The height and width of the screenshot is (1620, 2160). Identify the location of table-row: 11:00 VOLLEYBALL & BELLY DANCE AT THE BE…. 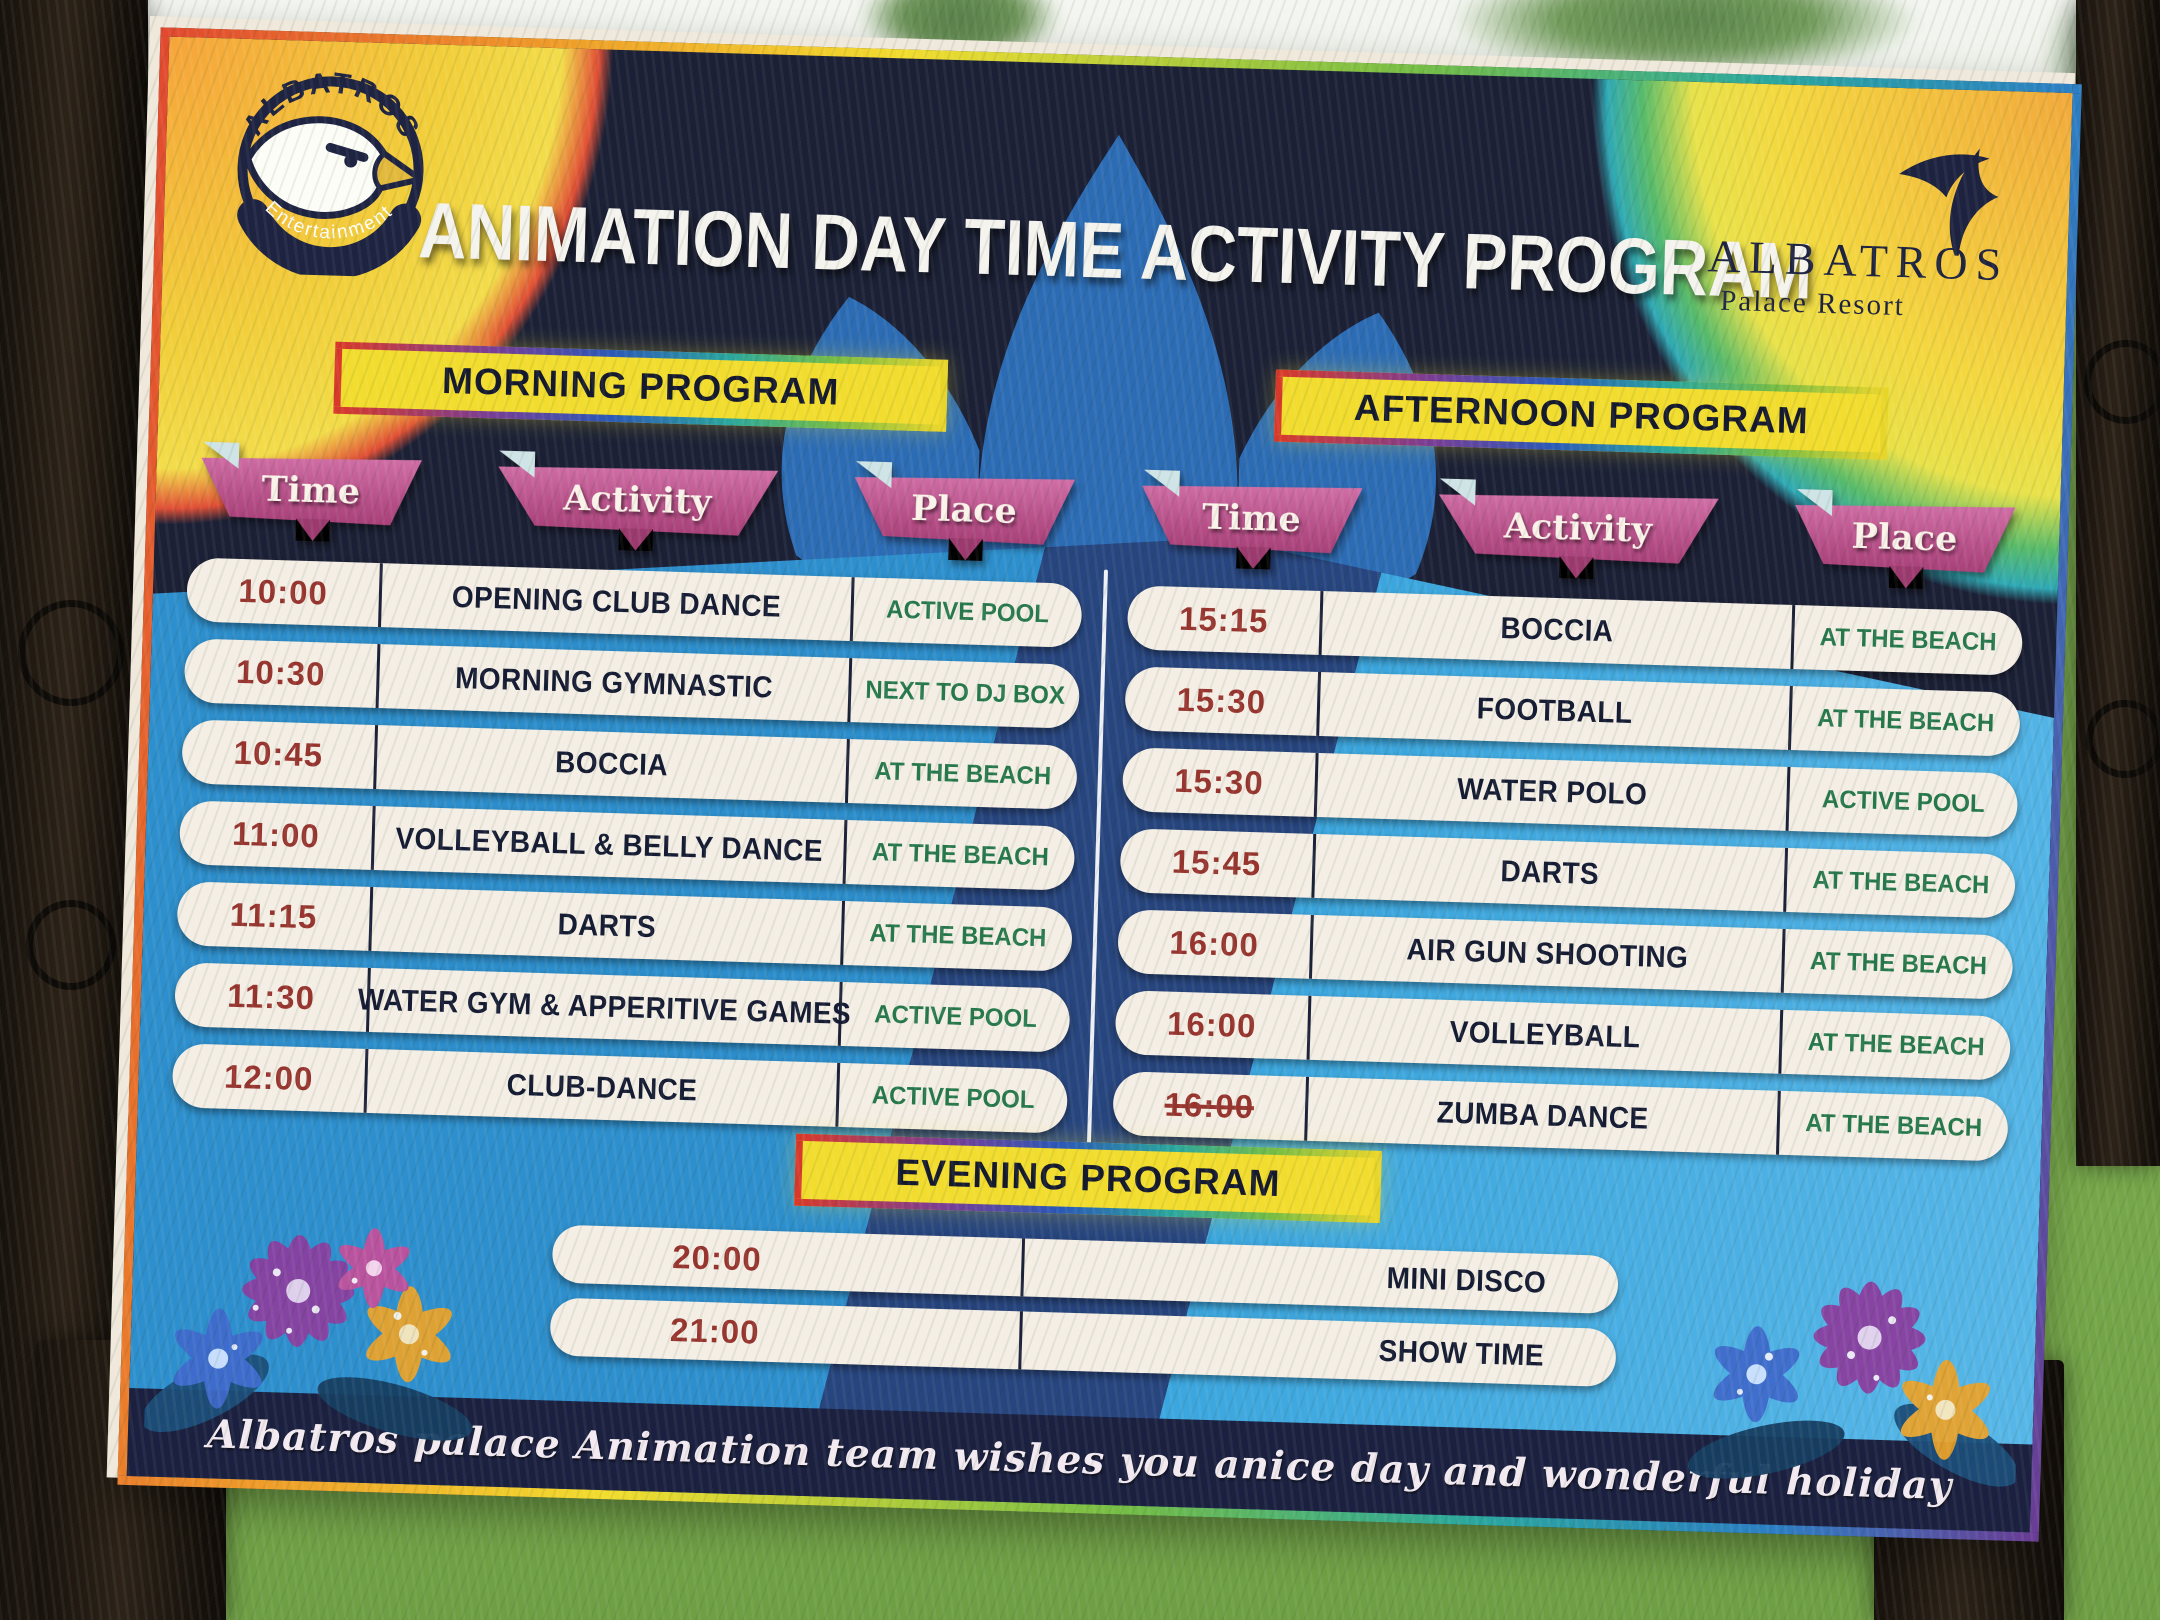
(627, 845).